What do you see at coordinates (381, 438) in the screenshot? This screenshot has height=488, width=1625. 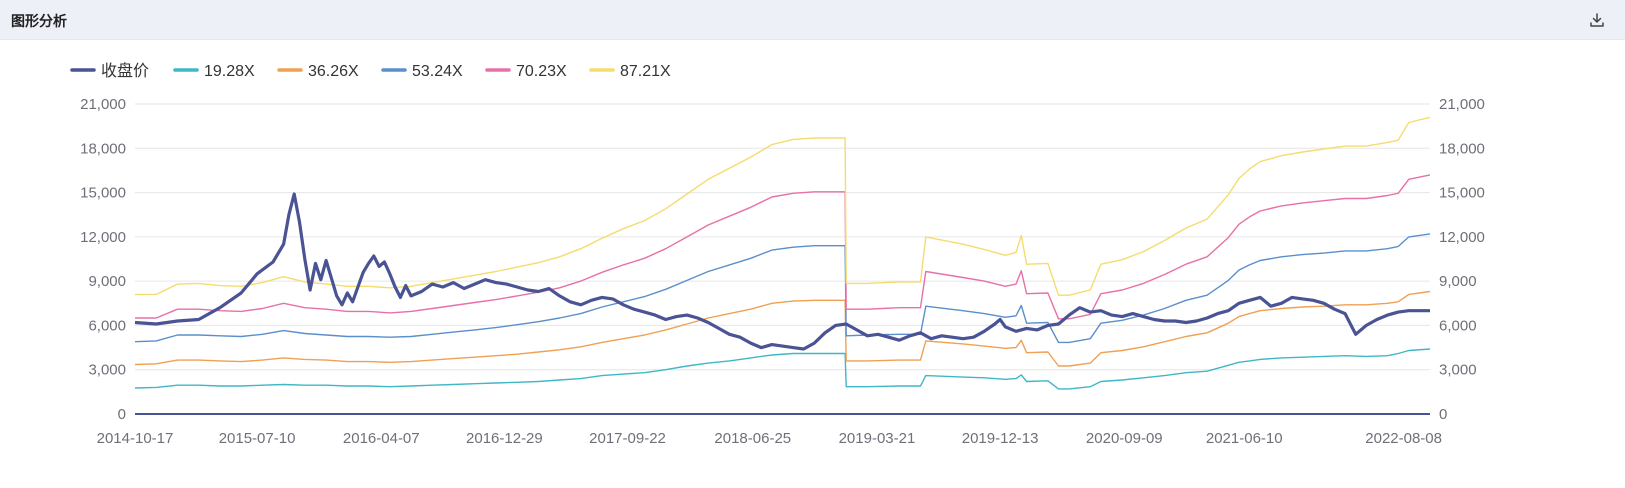 I see `x-tick-label: 2016-04-07` at bounding box center [381, 438].